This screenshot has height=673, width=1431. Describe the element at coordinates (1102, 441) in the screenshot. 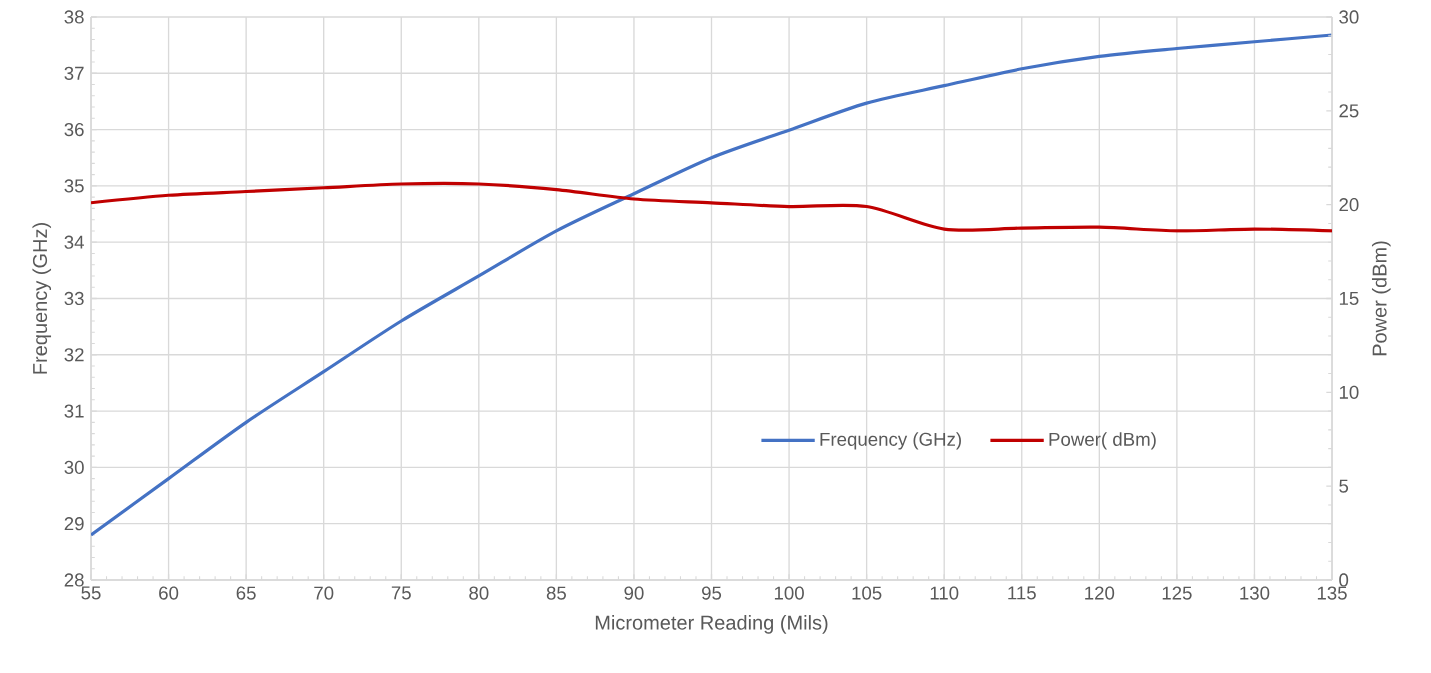

I see `legend-label: Power( dBm)` at that location.